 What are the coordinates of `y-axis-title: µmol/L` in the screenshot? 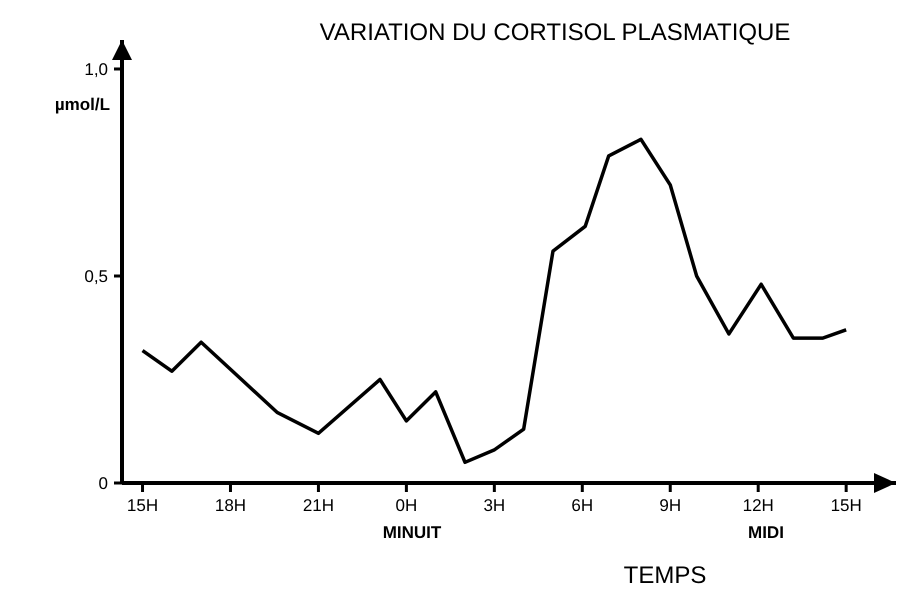 It's located at (82, 104).